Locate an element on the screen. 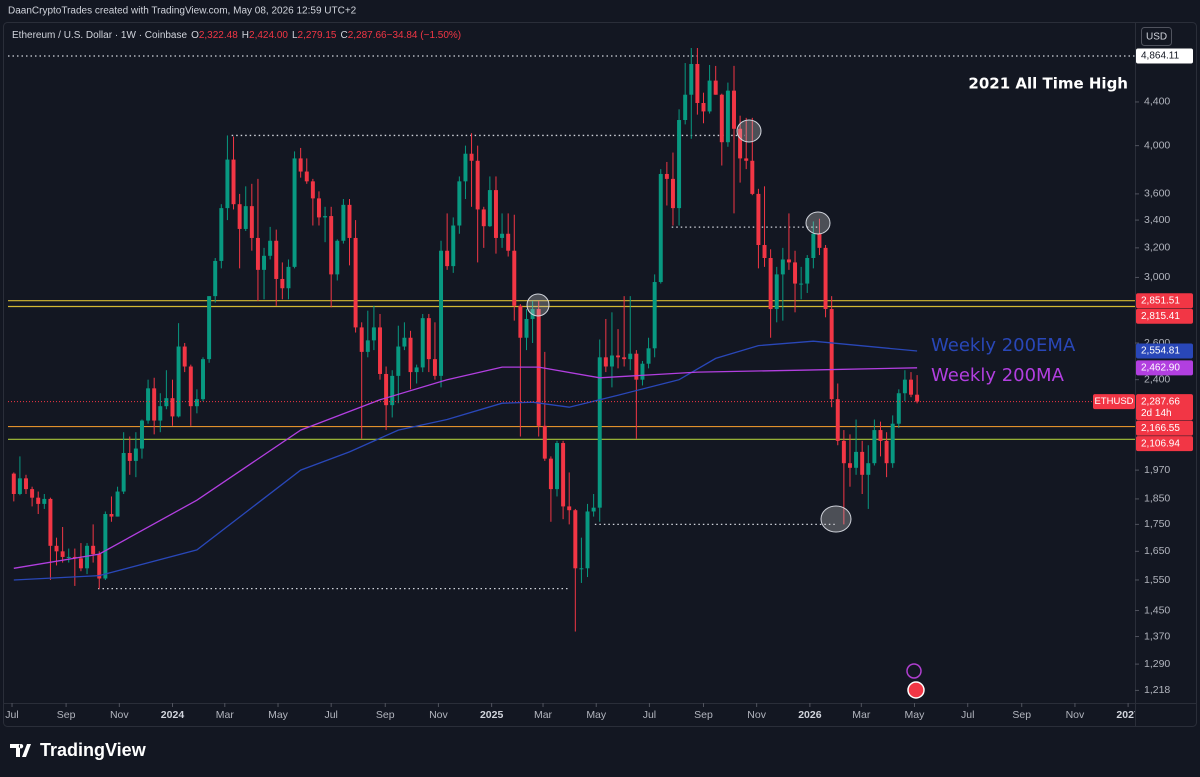  y-tick-label: 1,550 is located at coordinates (1157, 580).